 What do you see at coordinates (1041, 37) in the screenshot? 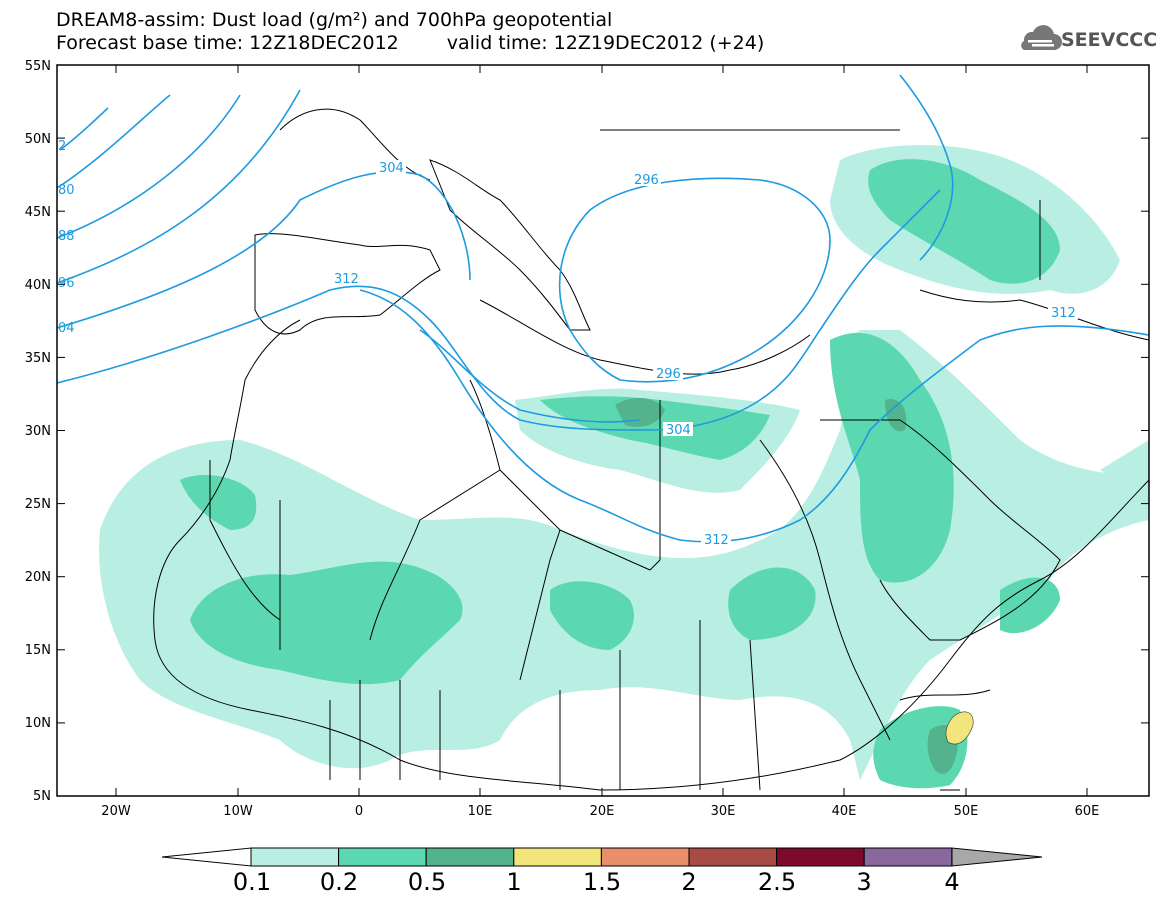
I see `cloud-icon` at bounding box center [1041, 37].